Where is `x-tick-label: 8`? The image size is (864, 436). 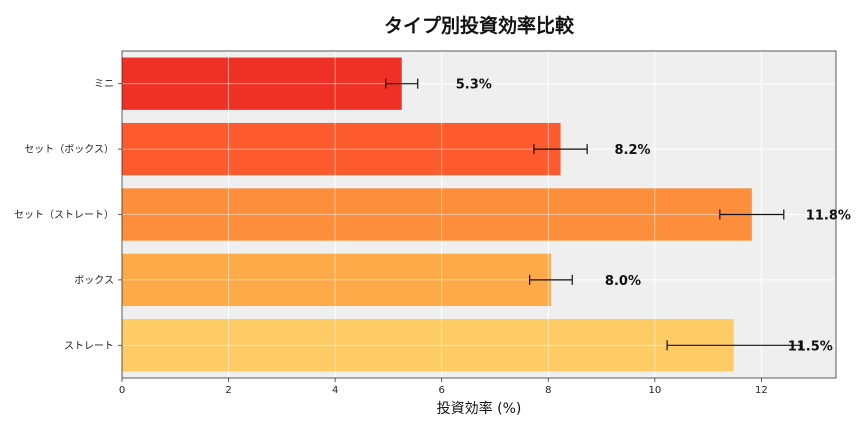
x-tick-label: 8 is located at coordinates (548, 390).